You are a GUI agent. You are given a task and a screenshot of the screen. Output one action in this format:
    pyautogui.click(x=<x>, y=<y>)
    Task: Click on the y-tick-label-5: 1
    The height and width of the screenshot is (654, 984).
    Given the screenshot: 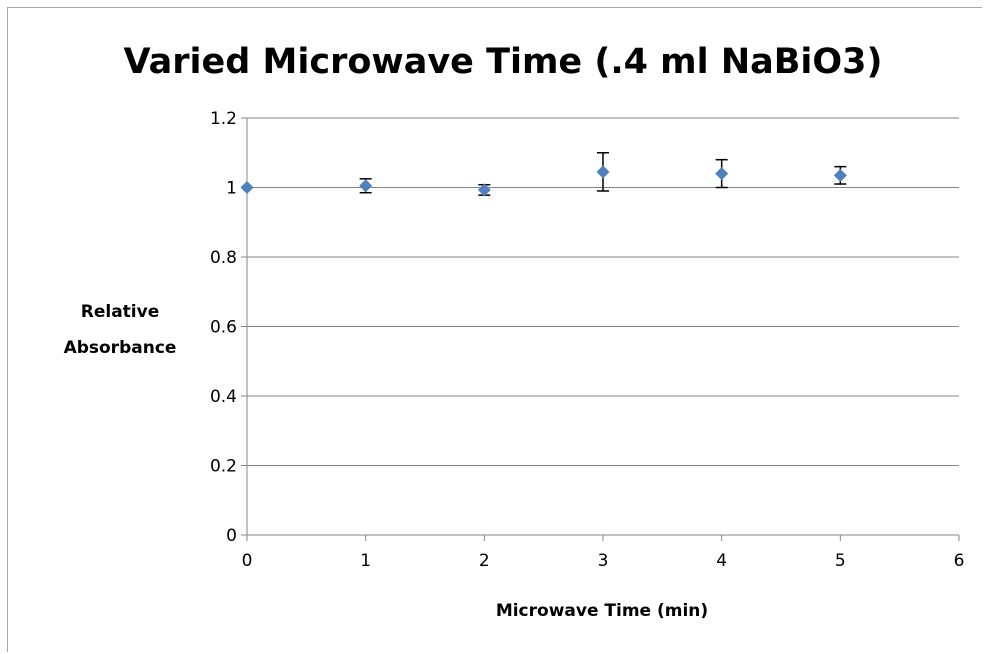 What is the action you would take?
    pyautogui.click(x=231, y=189)
    